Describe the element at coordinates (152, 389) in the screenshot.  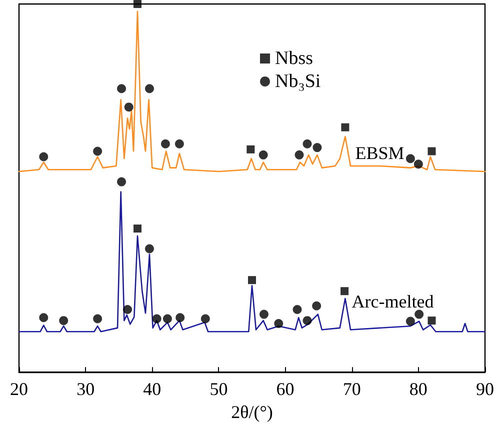
I see `x-tick-label: 40` at that location.